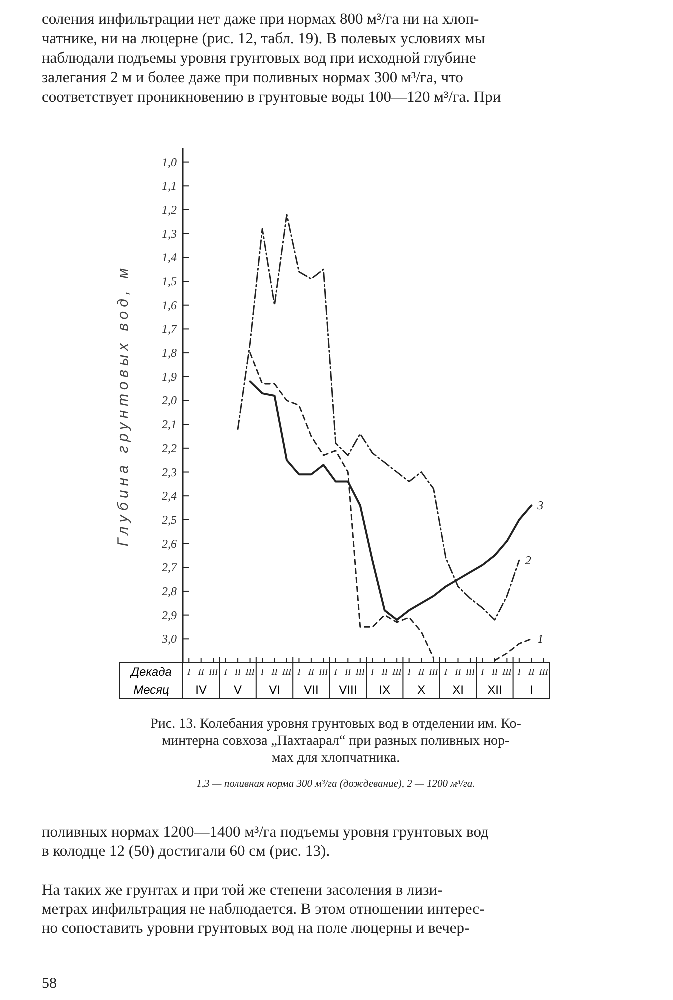  What do you see at coordinates (169, 305) in the screenshot?
I see `y-tick-label: 1,6` at bounding box center [169, 305].